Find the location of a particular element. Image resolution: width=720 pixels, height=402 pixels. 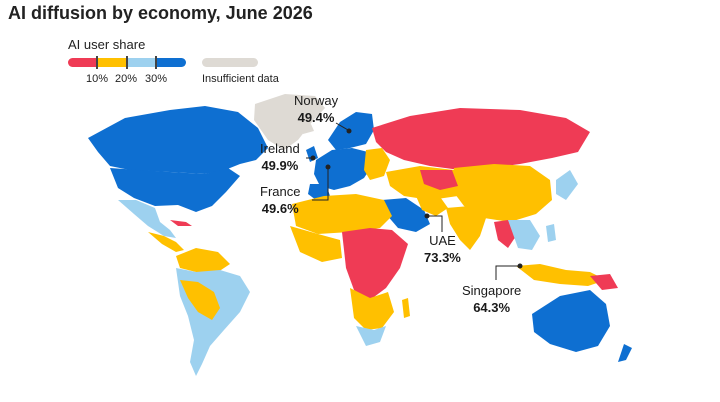

region-philippines is located at coordinates (551, 233).